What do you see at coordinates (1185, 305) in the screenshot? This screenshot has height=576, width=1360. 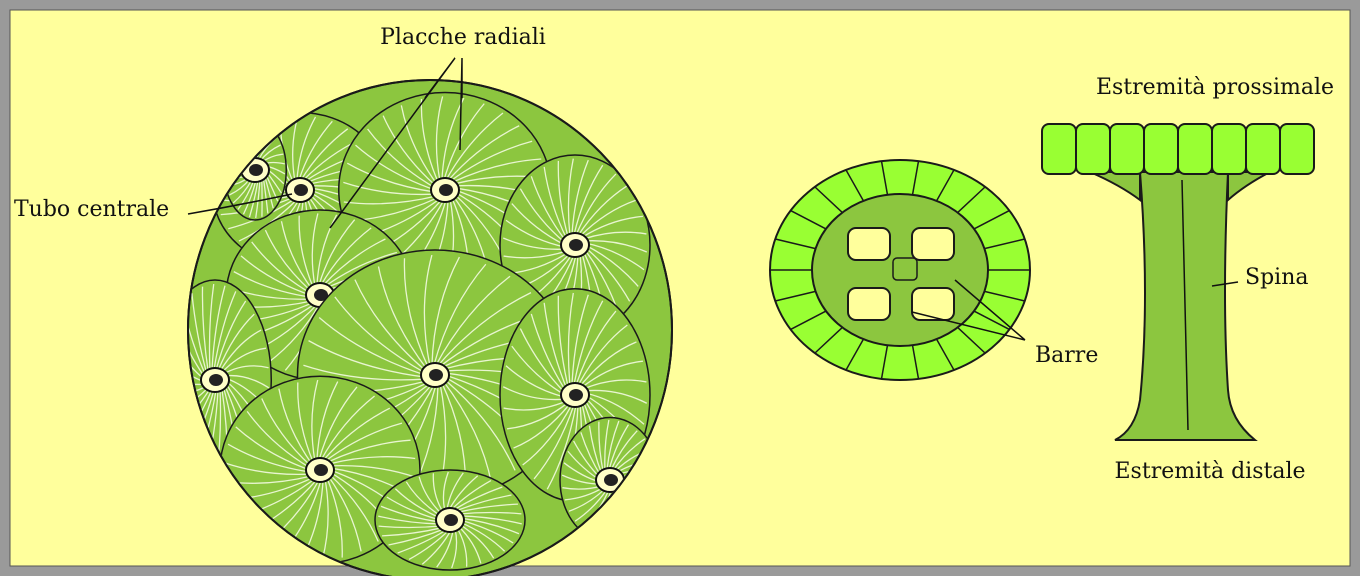 I see `spine-line` at bounding box center [1185, 305].